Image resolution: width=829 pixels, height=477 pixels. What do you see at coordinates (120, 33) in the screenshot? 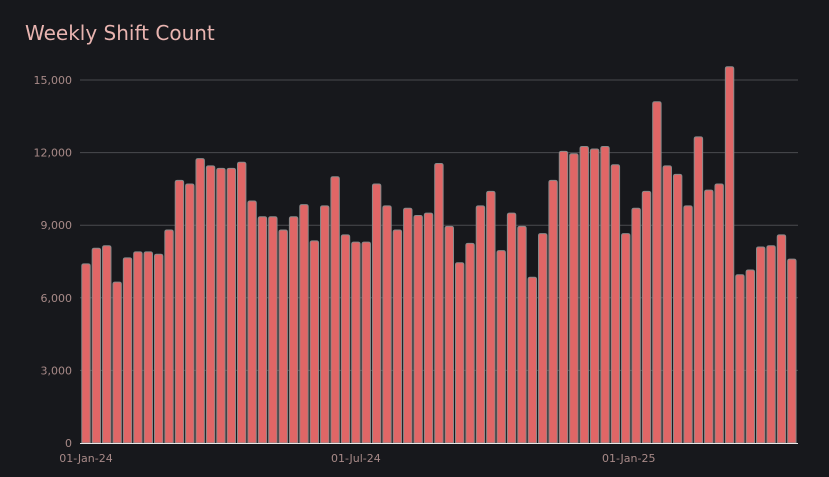
I see `chart-title: Weekly Shift Count` at bounding box center [120, 33].